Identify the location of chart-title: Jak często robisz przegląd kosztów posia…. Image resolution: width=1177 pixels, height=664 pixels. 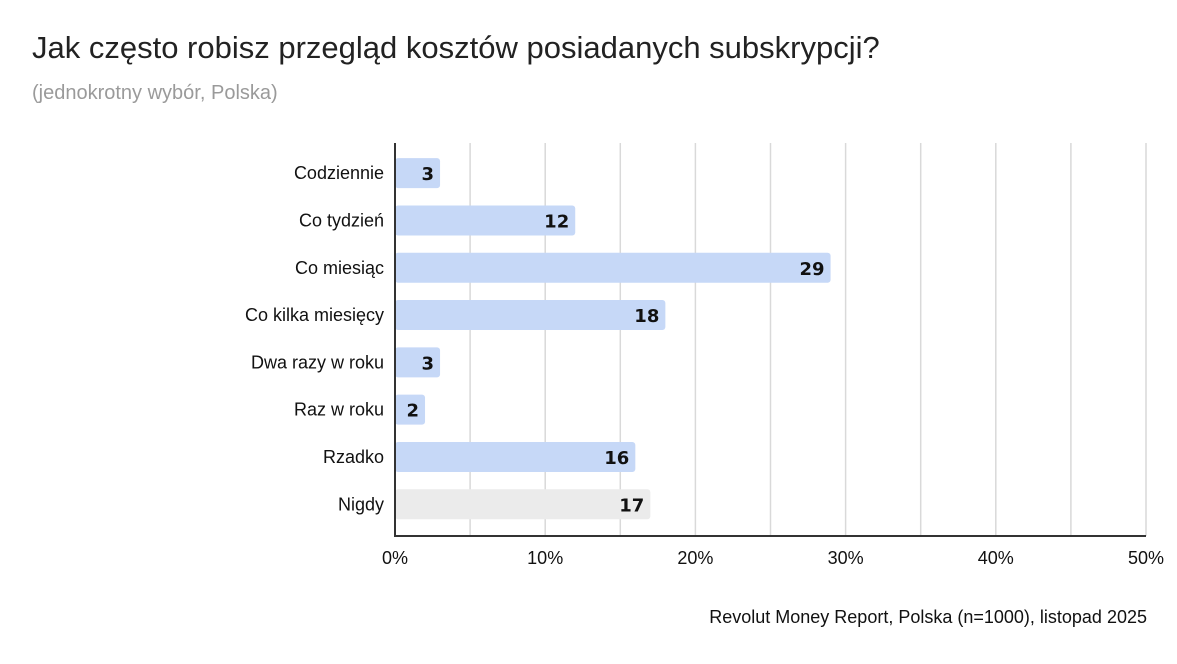
(456, 47).